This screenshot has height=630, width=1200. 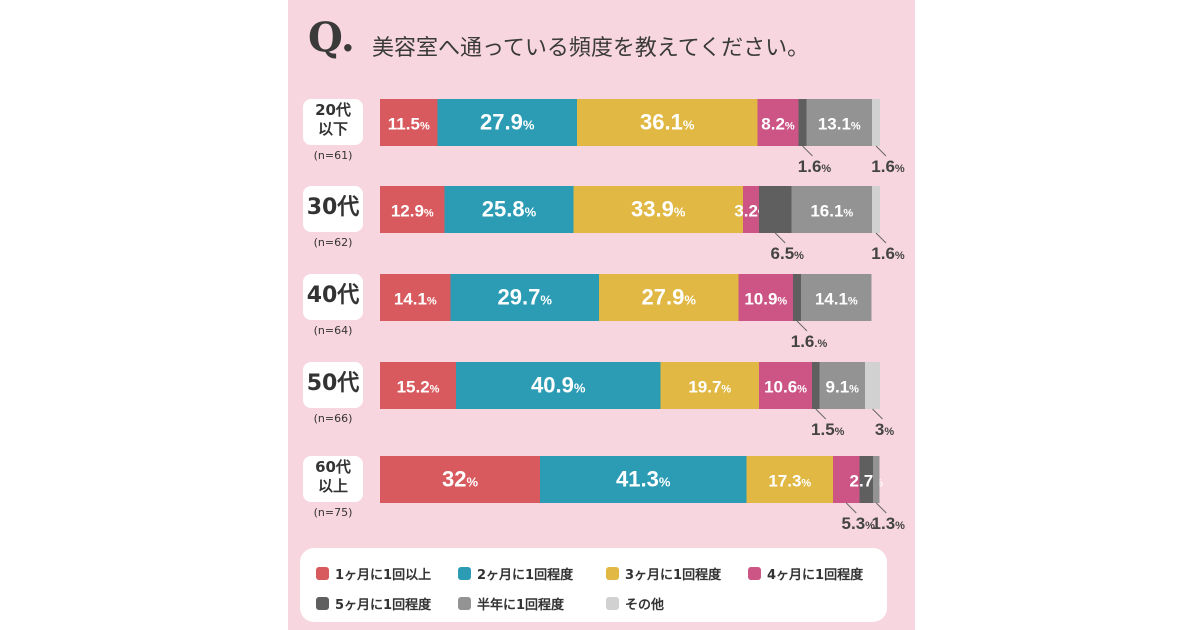 What do you see at coordinates (789, 481) in the screenshot?
I see `data-label: 17.3%` at bounding box center [789, 481].